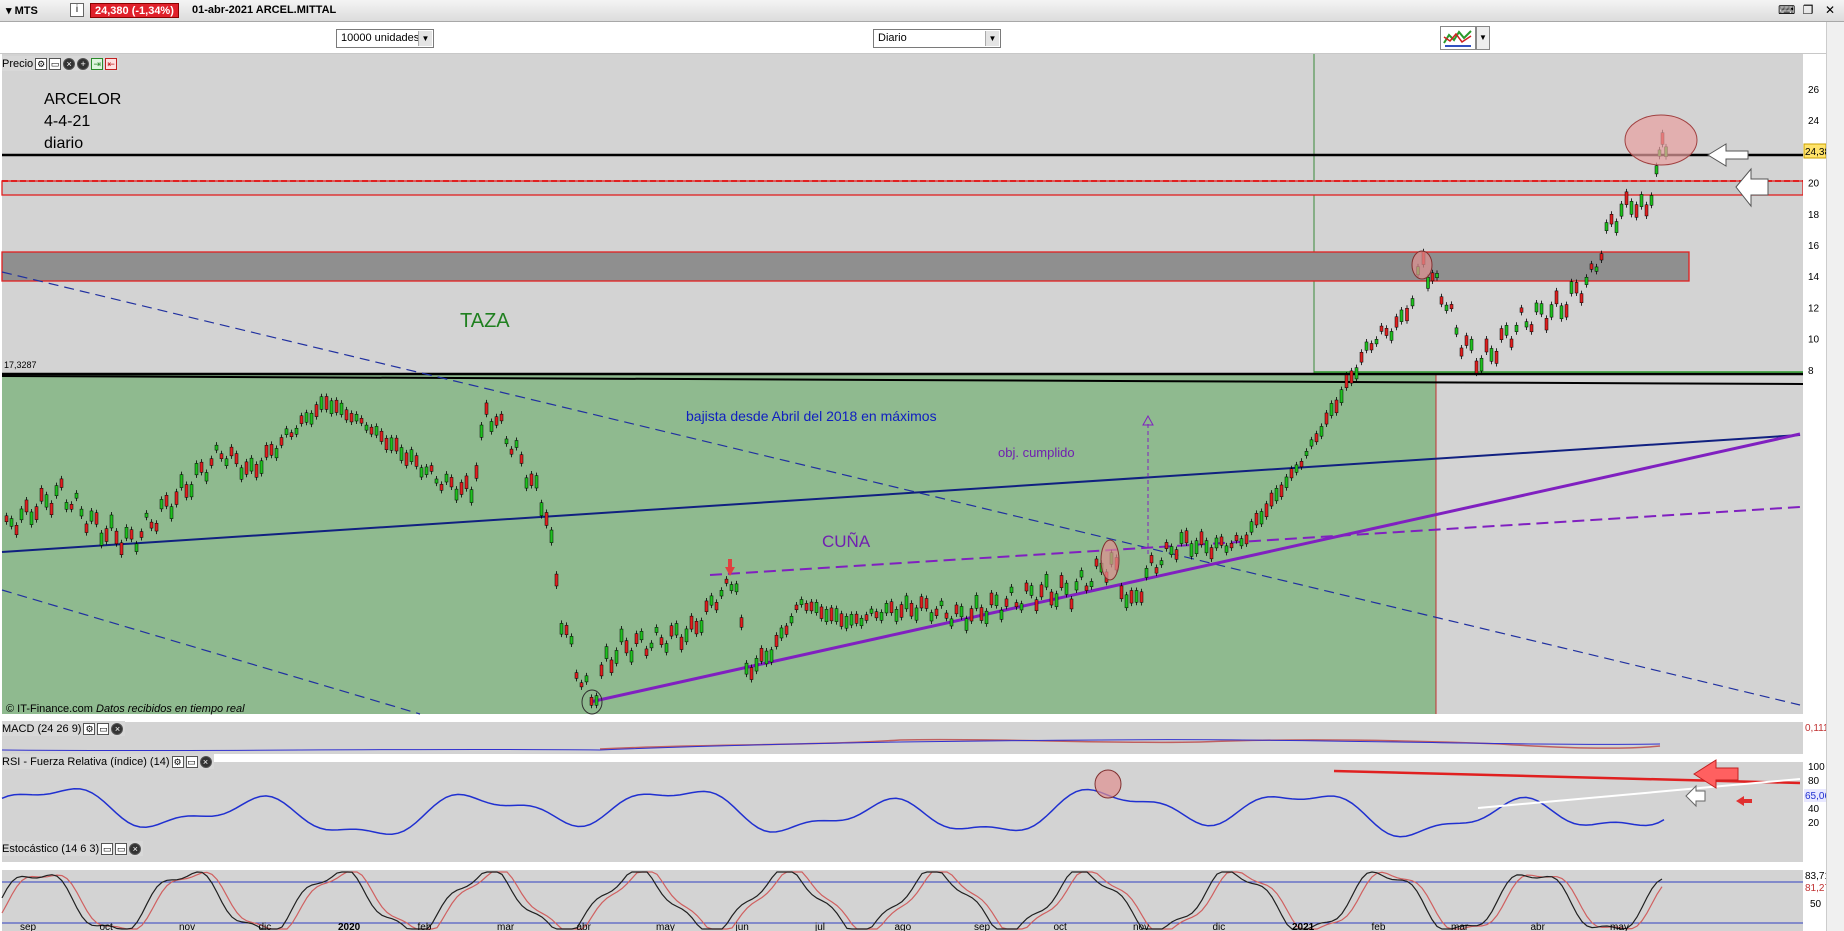 This screenshot has width=1844, height=931. Describe the element at coordinates (937, 38) in the screenshot. I see `period-select: Diario ▼` at that location.